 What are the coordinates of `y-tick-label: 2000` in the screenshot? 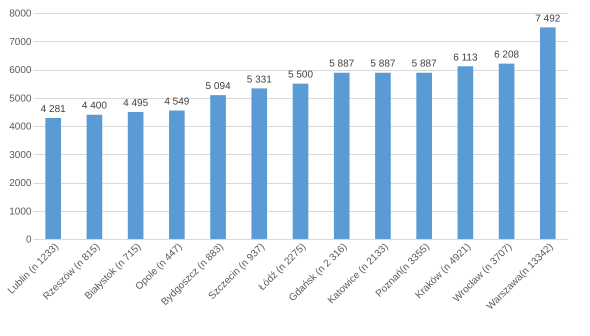 It's located at (20, 183).